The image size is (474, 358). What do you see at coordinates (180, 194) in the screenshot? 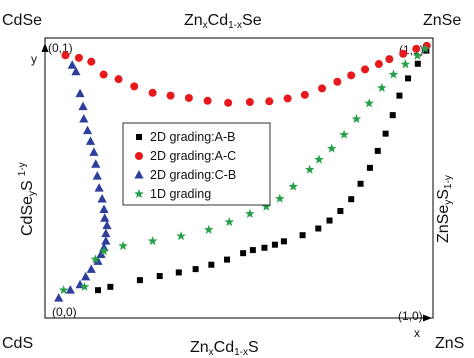
I see `legend-label-1d: 1D grading` at bounding box center [180, 194].